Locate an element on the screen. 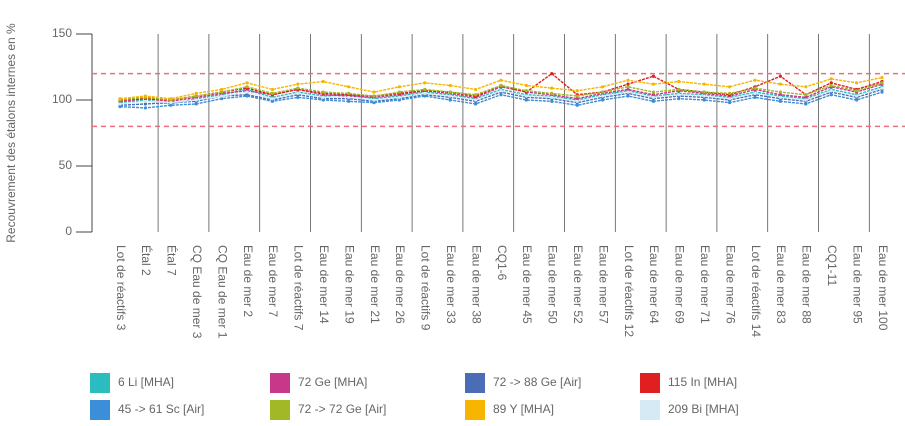 The width and height of the screenshot is (905, 426). y-tick-label: 0 is located at coordinates (68, 231).